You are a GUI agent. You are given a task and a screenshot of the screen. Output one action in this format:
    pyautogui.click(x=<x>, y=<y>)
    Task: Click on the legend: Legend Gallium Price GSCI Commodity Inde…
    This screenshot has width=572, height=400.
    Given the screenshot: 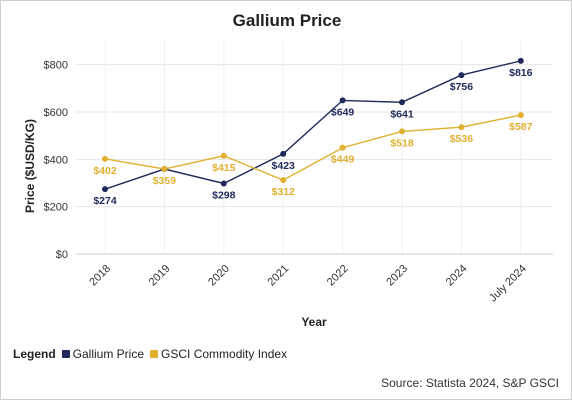 What is the action you would take?
    pyautogui.click(x=153, y=354)
    